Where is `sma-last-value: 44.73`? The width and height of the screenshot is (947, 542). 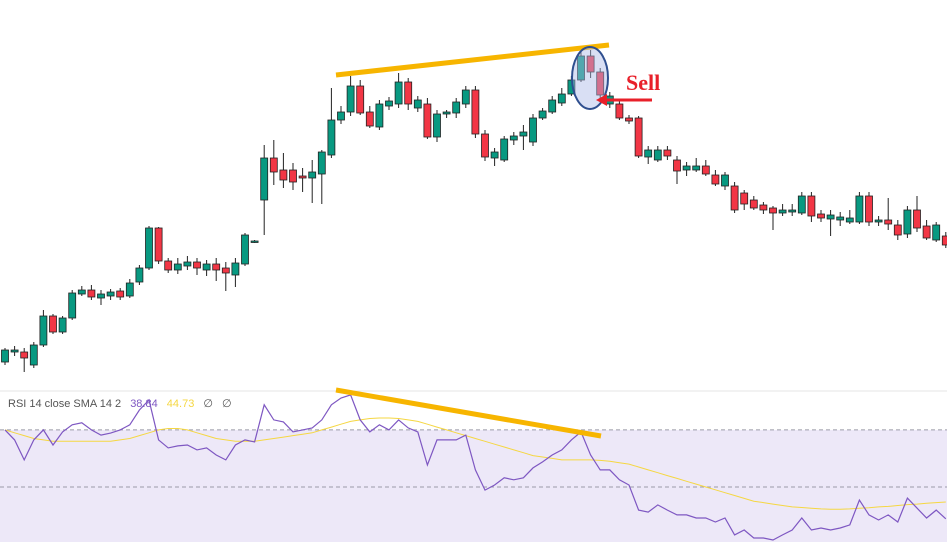 sma-last-value: 44.73 is located at coordinates (180, 404).